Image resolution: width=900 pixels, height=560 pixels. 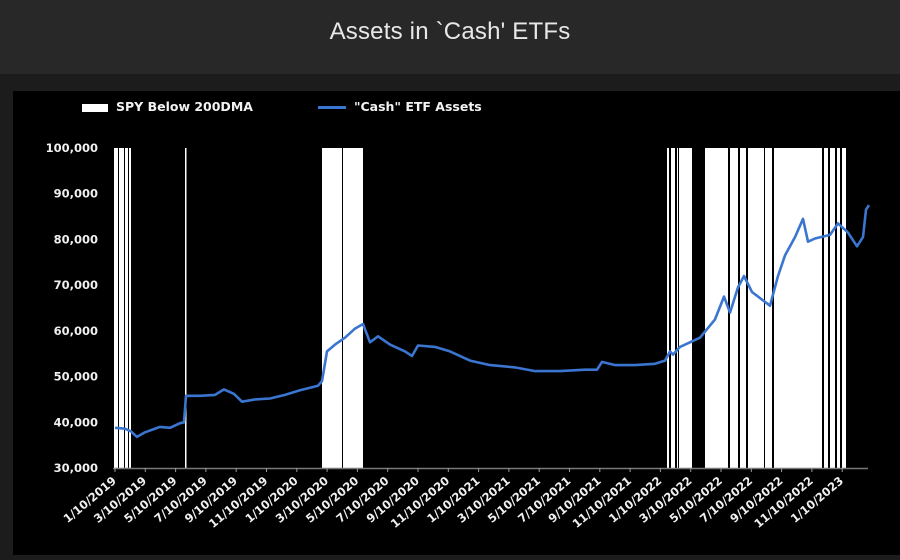 I want to click on legend-item-cash-etf-assets: "Cash" ETF Assets, so click(x=400, y=106).